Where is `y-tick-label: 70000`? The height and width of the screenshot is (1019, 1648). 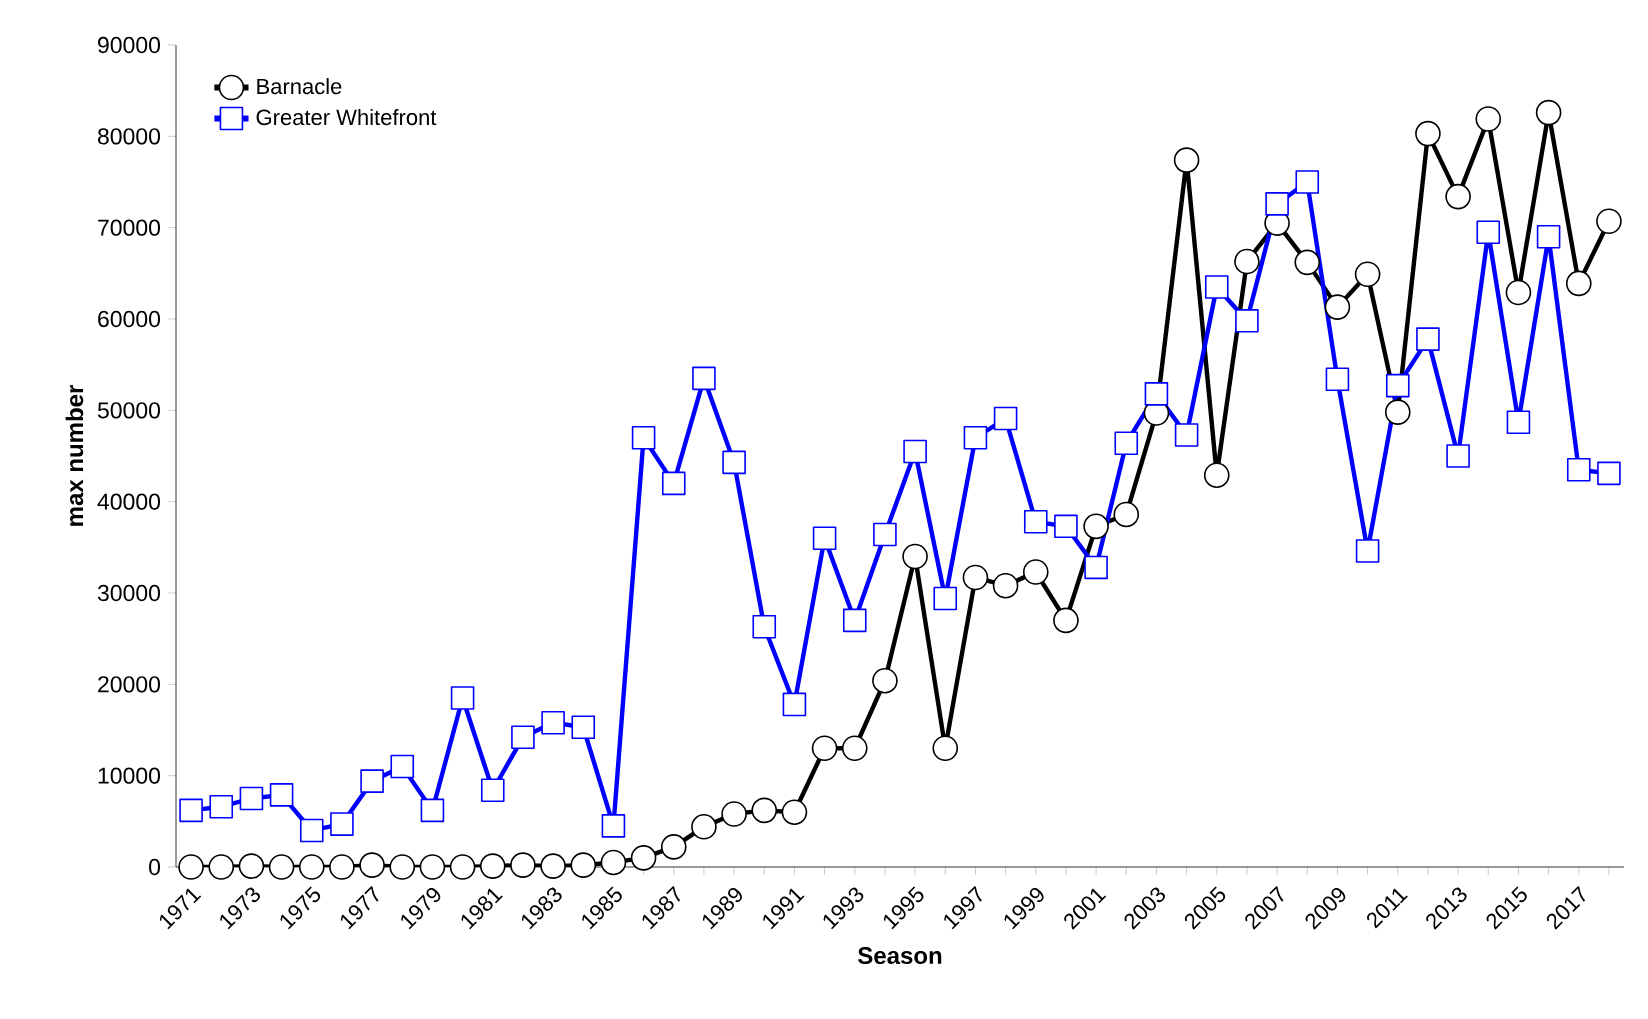 y-tick-label: 70000 is located at coordinates (129, 227).